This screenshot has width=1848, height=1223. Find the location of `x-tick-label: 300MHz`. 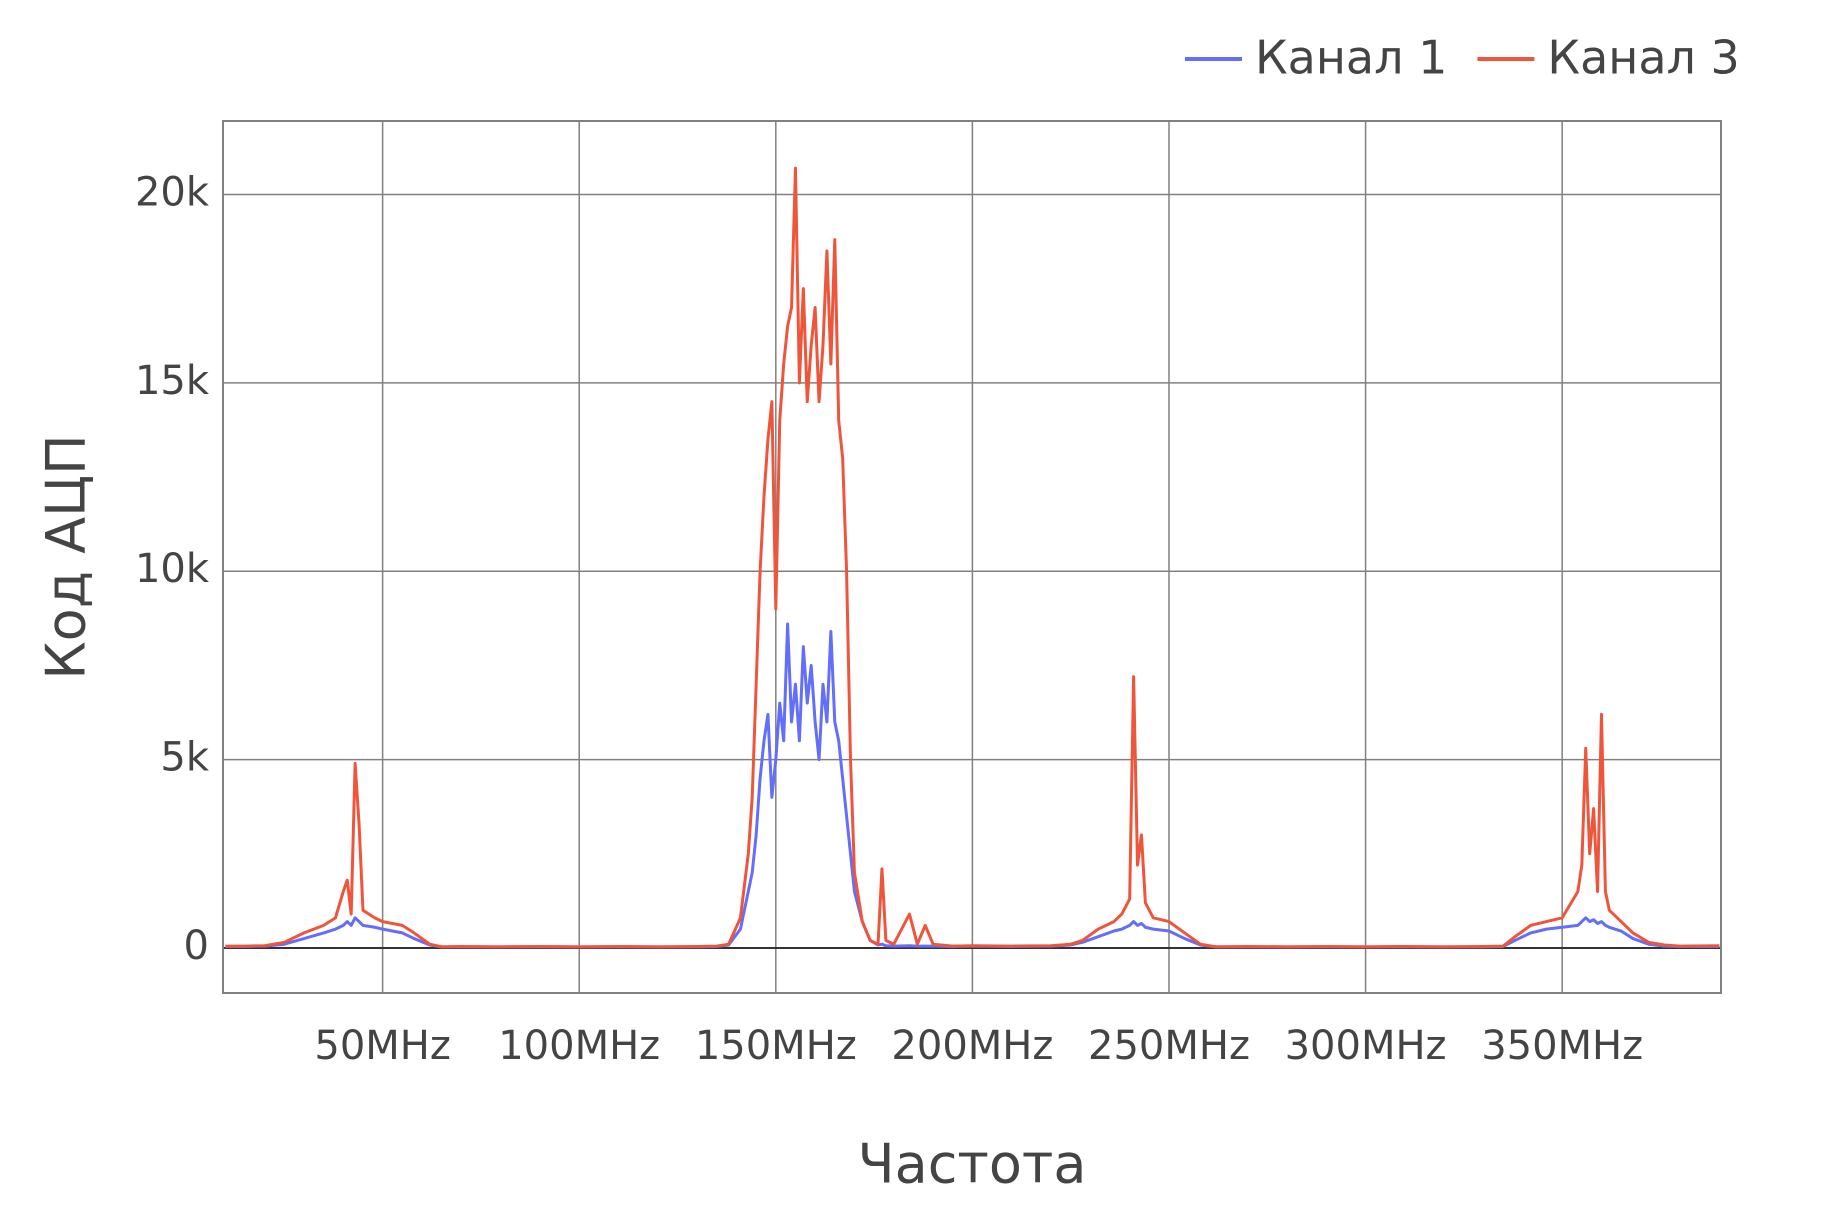

x-tick-label: 300MHz is located at coordinates (1366, 1046).